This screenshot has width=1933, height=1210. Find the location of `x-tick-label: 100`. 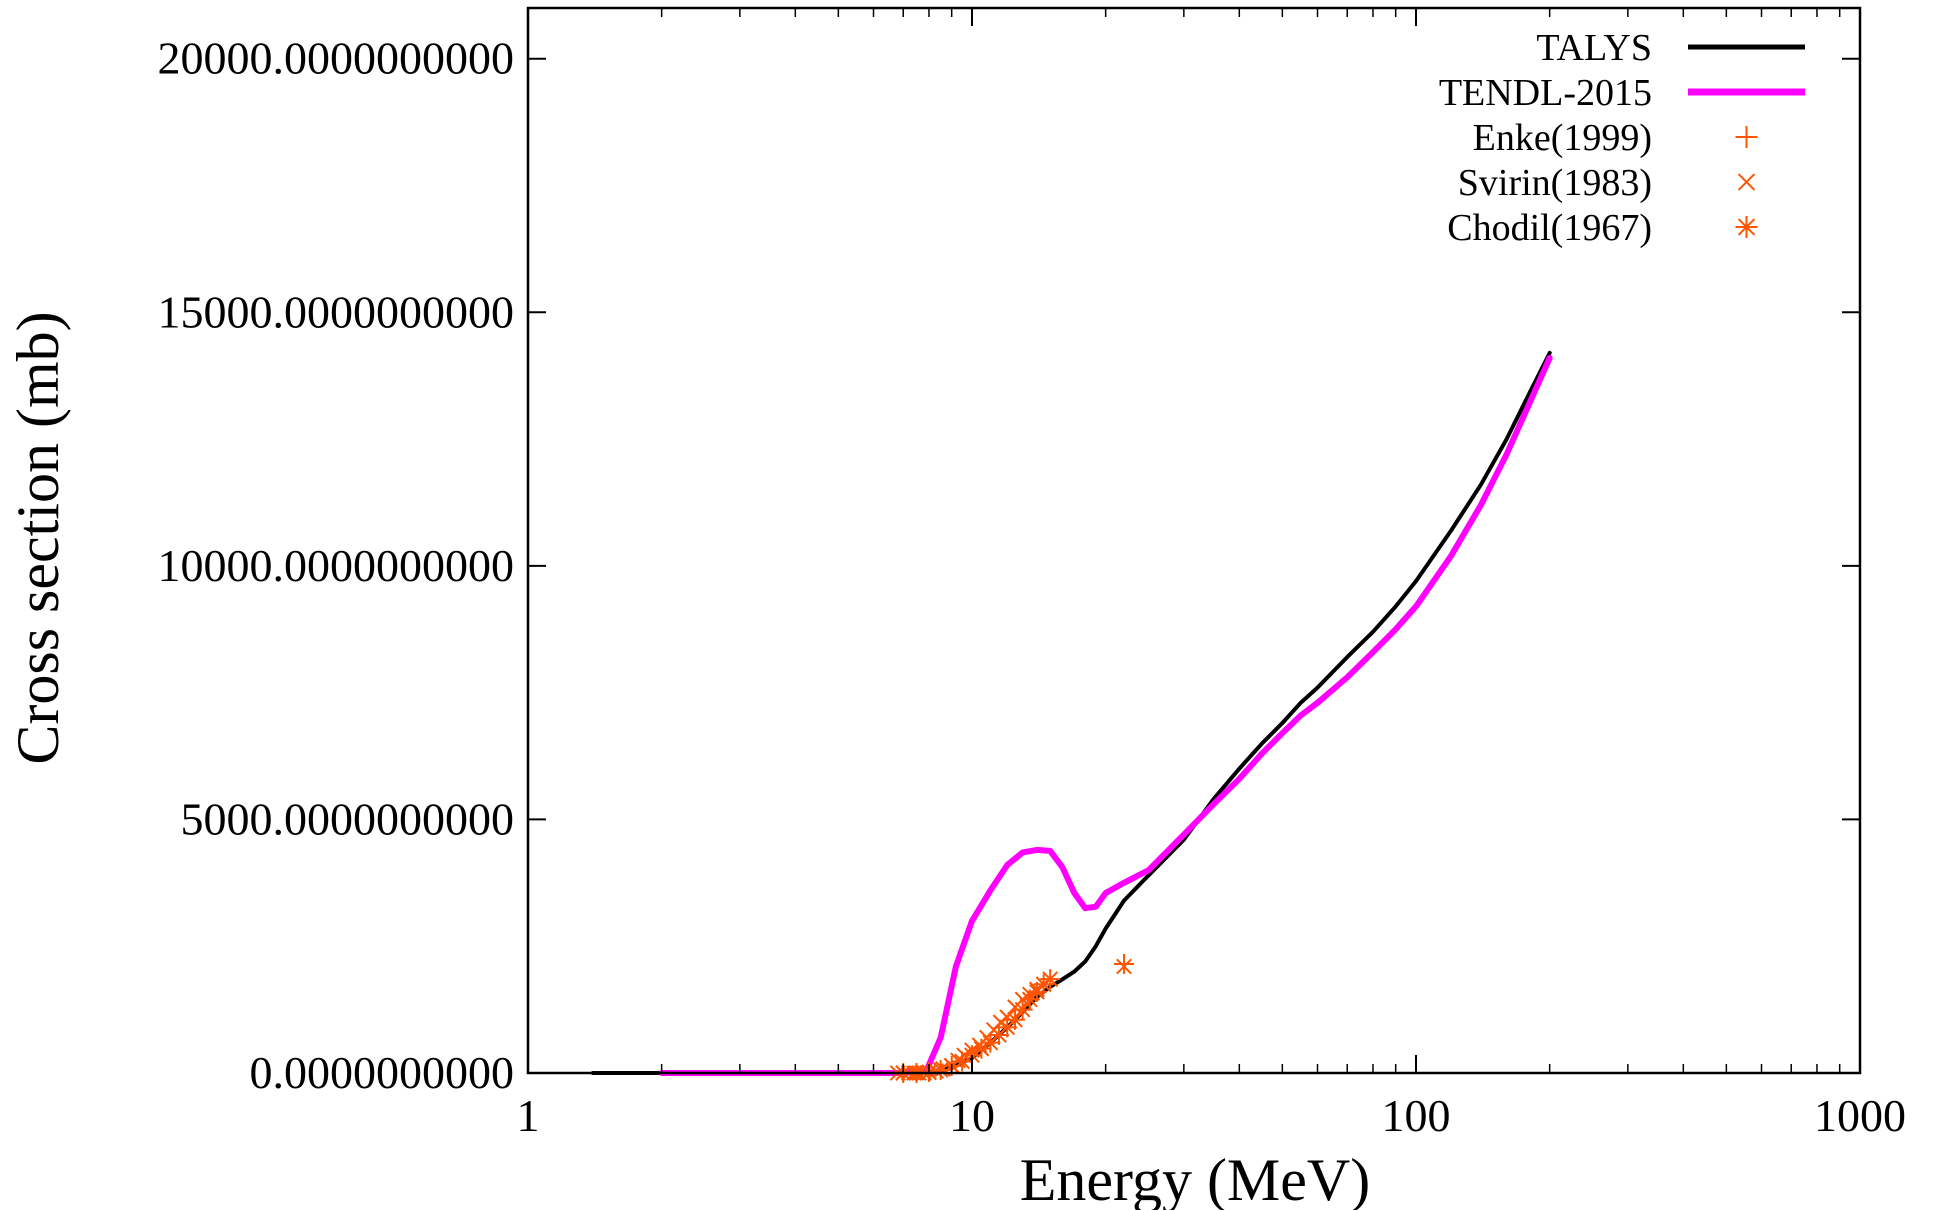

x-tick-label: 100 is located at coordinates (1416, 1115).